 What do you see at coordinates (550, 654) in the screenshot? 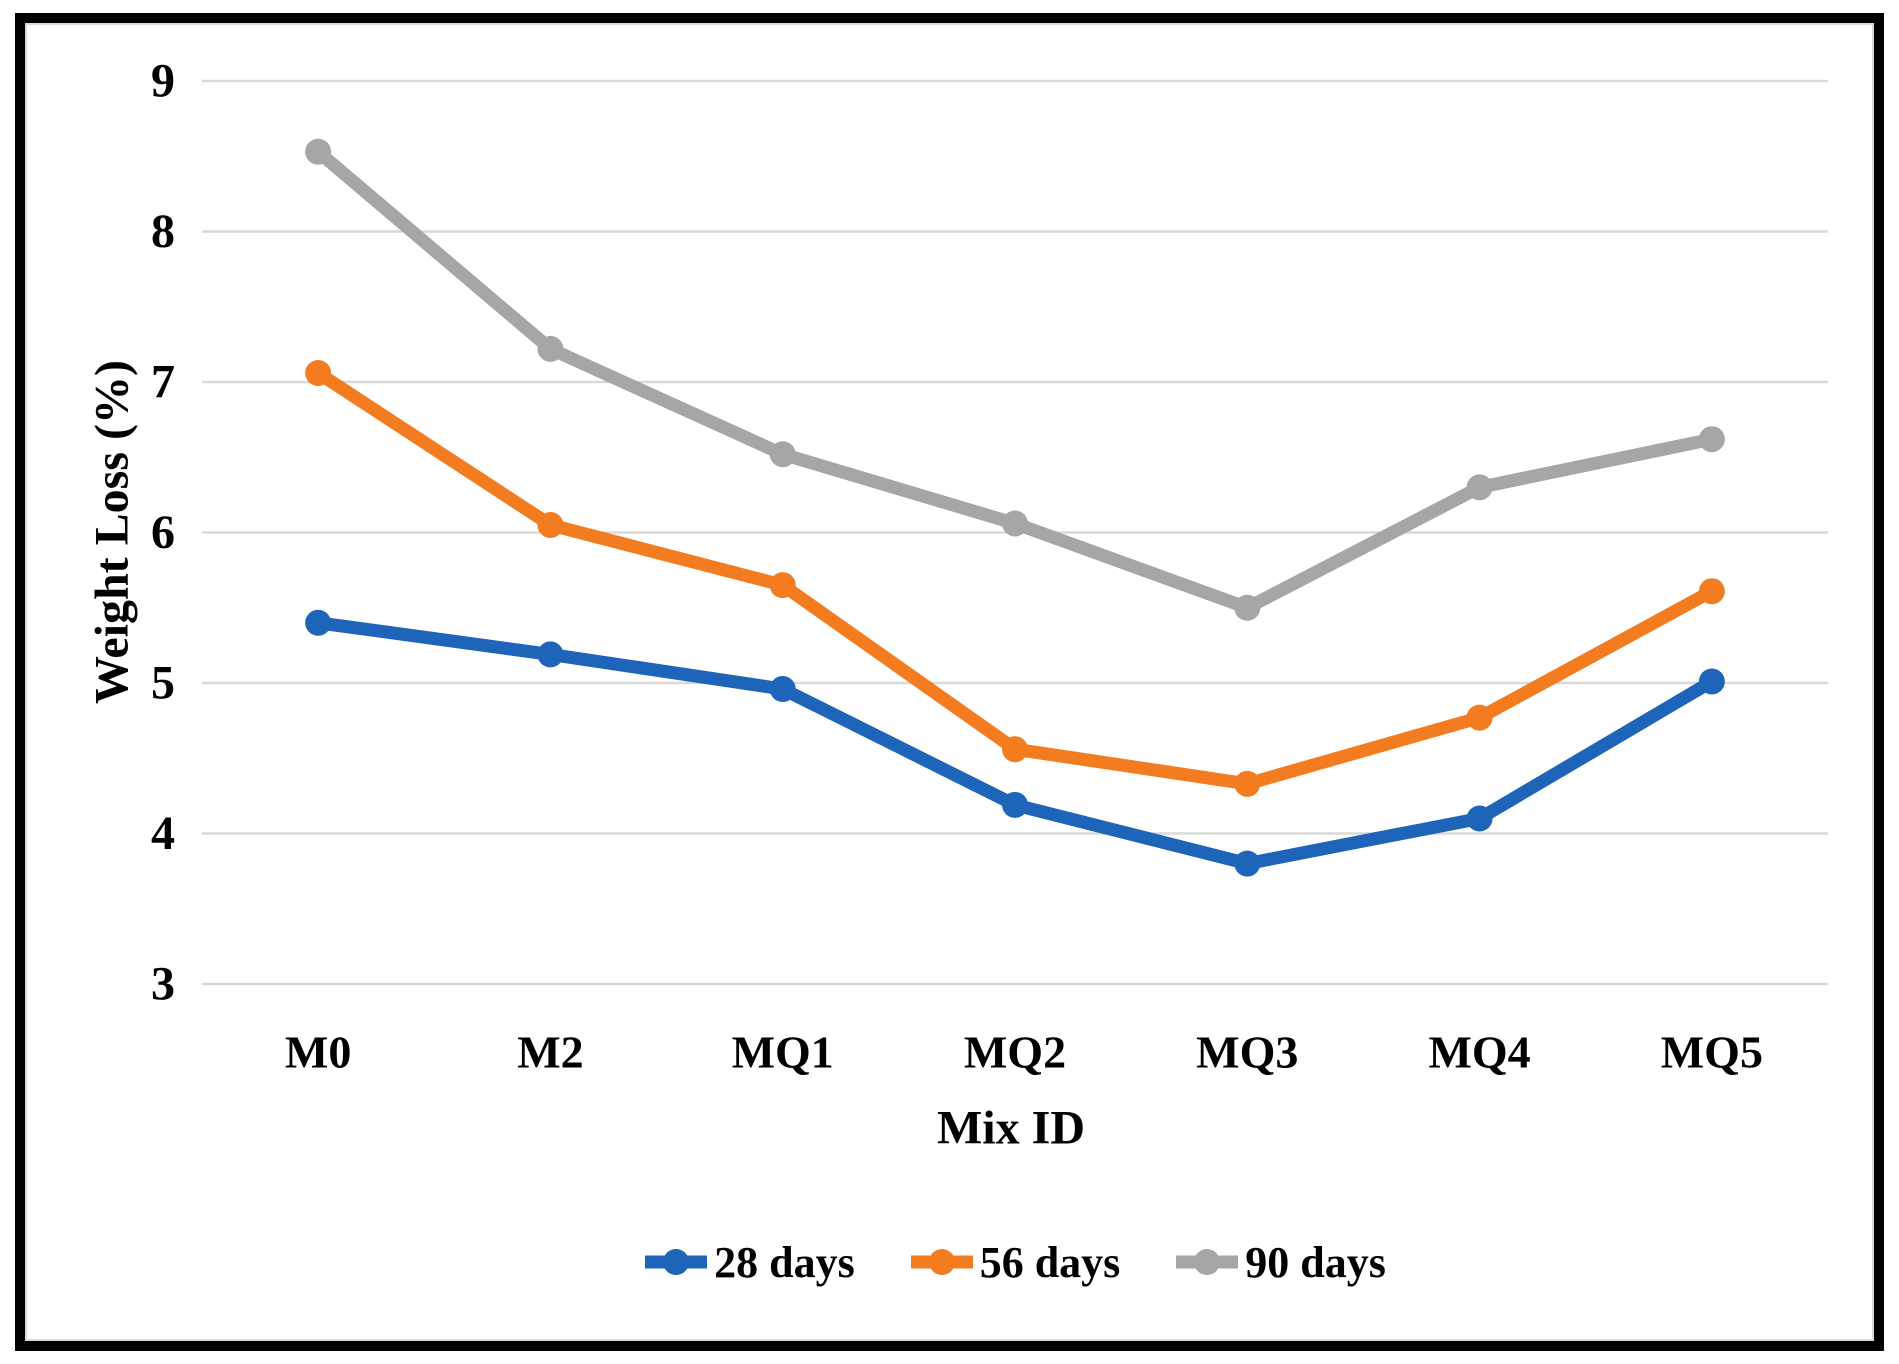
I see `data-point-28-days-M2` at bounding box center [550, 654].